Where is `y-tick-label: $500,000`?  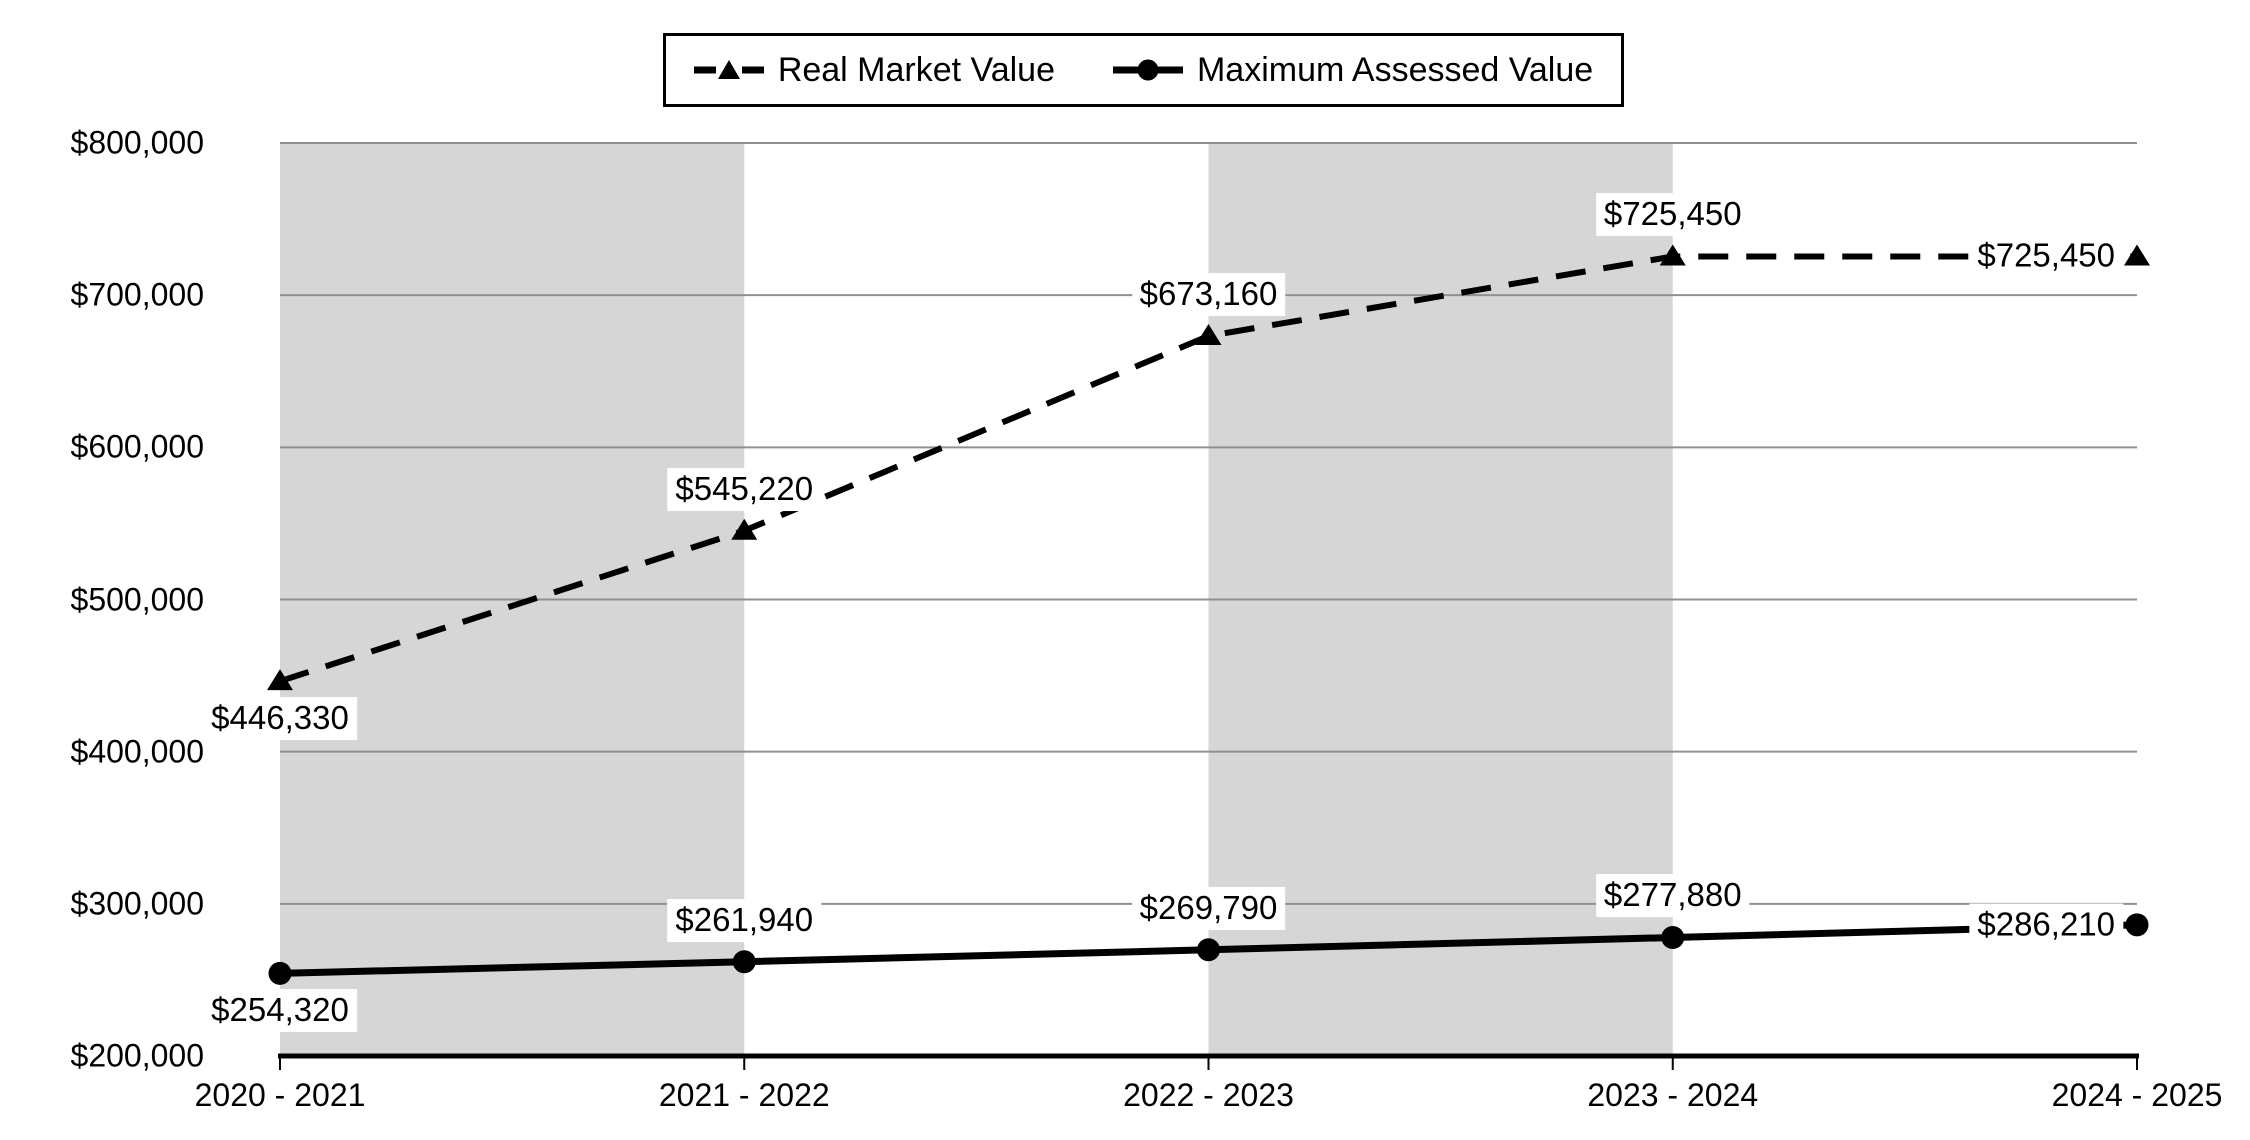
y-tick-label: $500,000 is located at coordinates (137, 599).